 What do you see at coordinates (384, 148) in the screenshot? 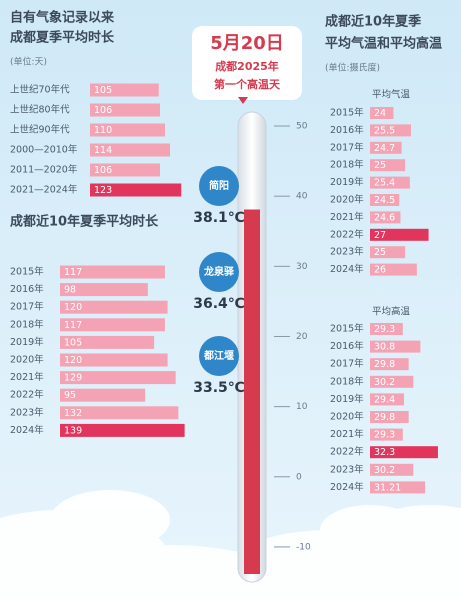
I see `value-label: 24.7` at bounding box center [384, 148].